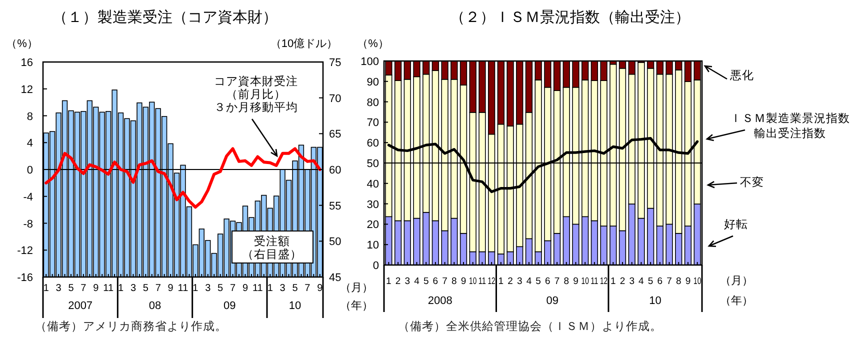 The height and width of the screenshot is (343, 862). What do you see at coordinates (26, 63) in the screenshot?
I see `y-tick-label: 16` at bounding box center [26, 63].